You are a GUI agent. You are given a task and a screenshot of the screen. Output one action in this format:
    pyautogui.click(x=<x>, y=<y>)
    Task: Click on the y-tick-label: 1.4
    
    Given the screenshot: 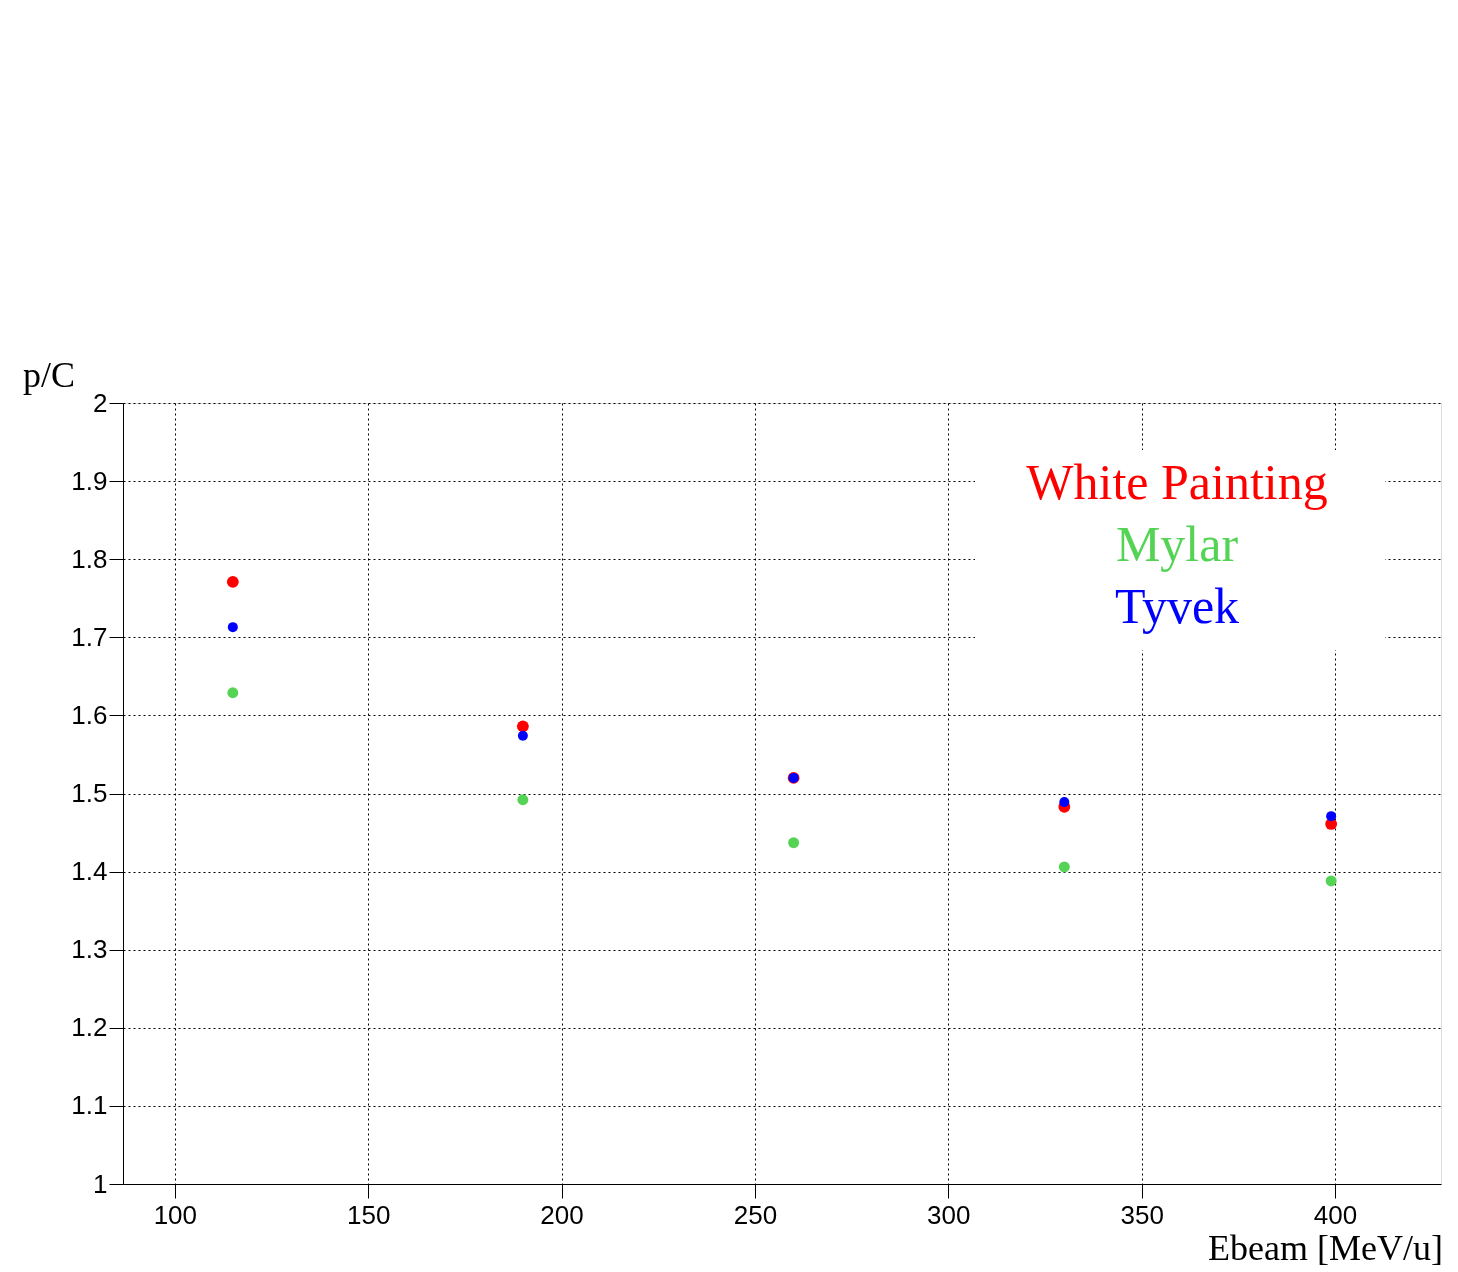 What is the action you would take?
    pyautogui.click(x=89, y=871)
    